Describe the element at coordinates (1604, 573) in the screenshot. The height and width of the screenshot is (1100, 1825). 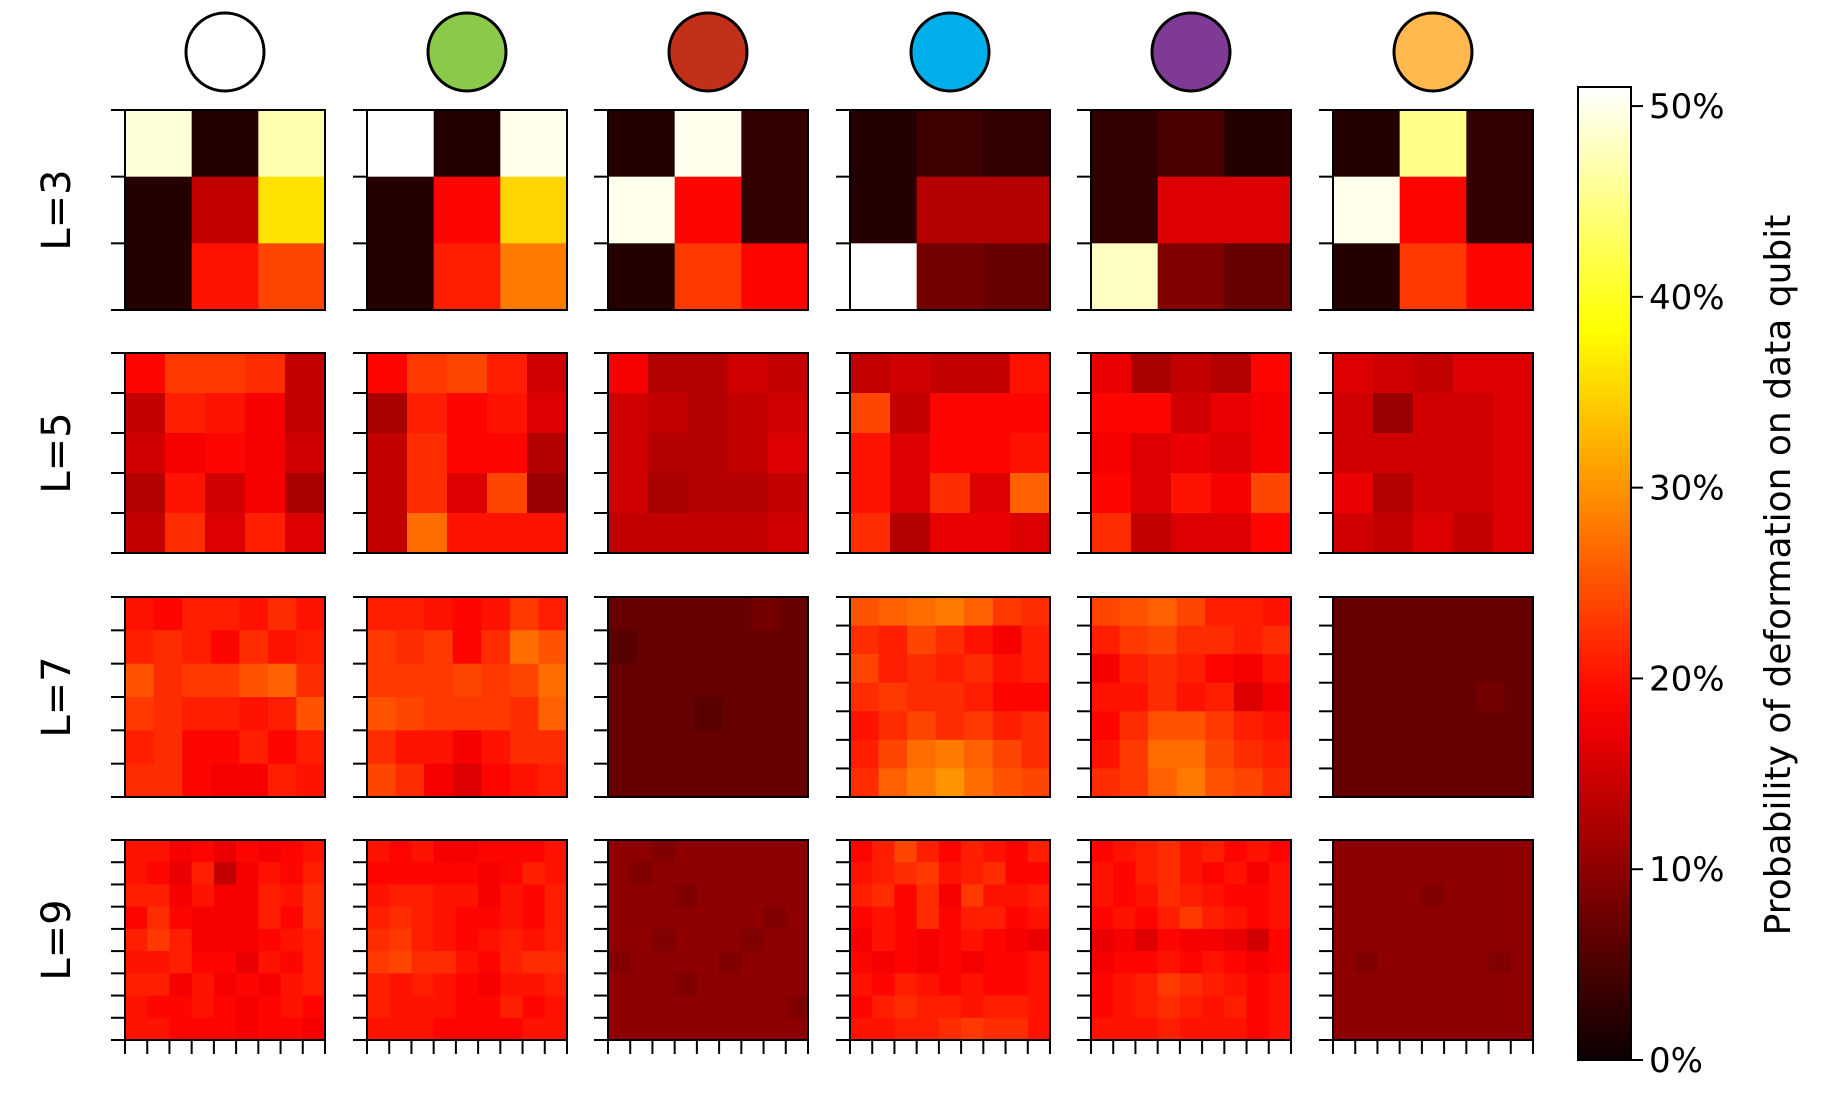
I see `colorbar-gradient` at that location.